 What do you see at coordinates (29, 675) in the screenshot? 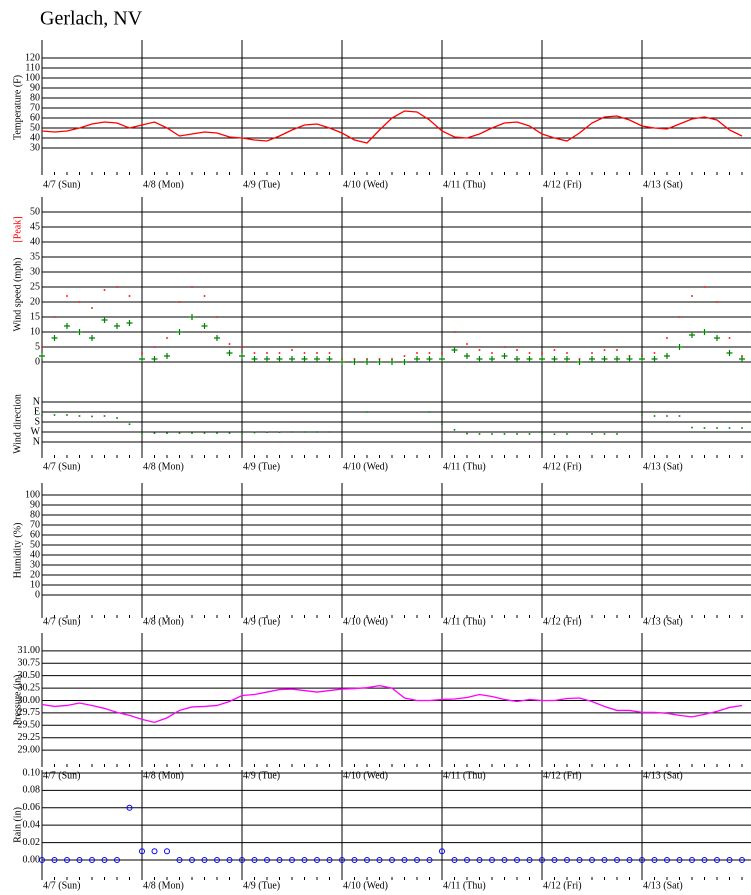
I see `y-tick-label: 30.50` at bounding box center [29, 675].